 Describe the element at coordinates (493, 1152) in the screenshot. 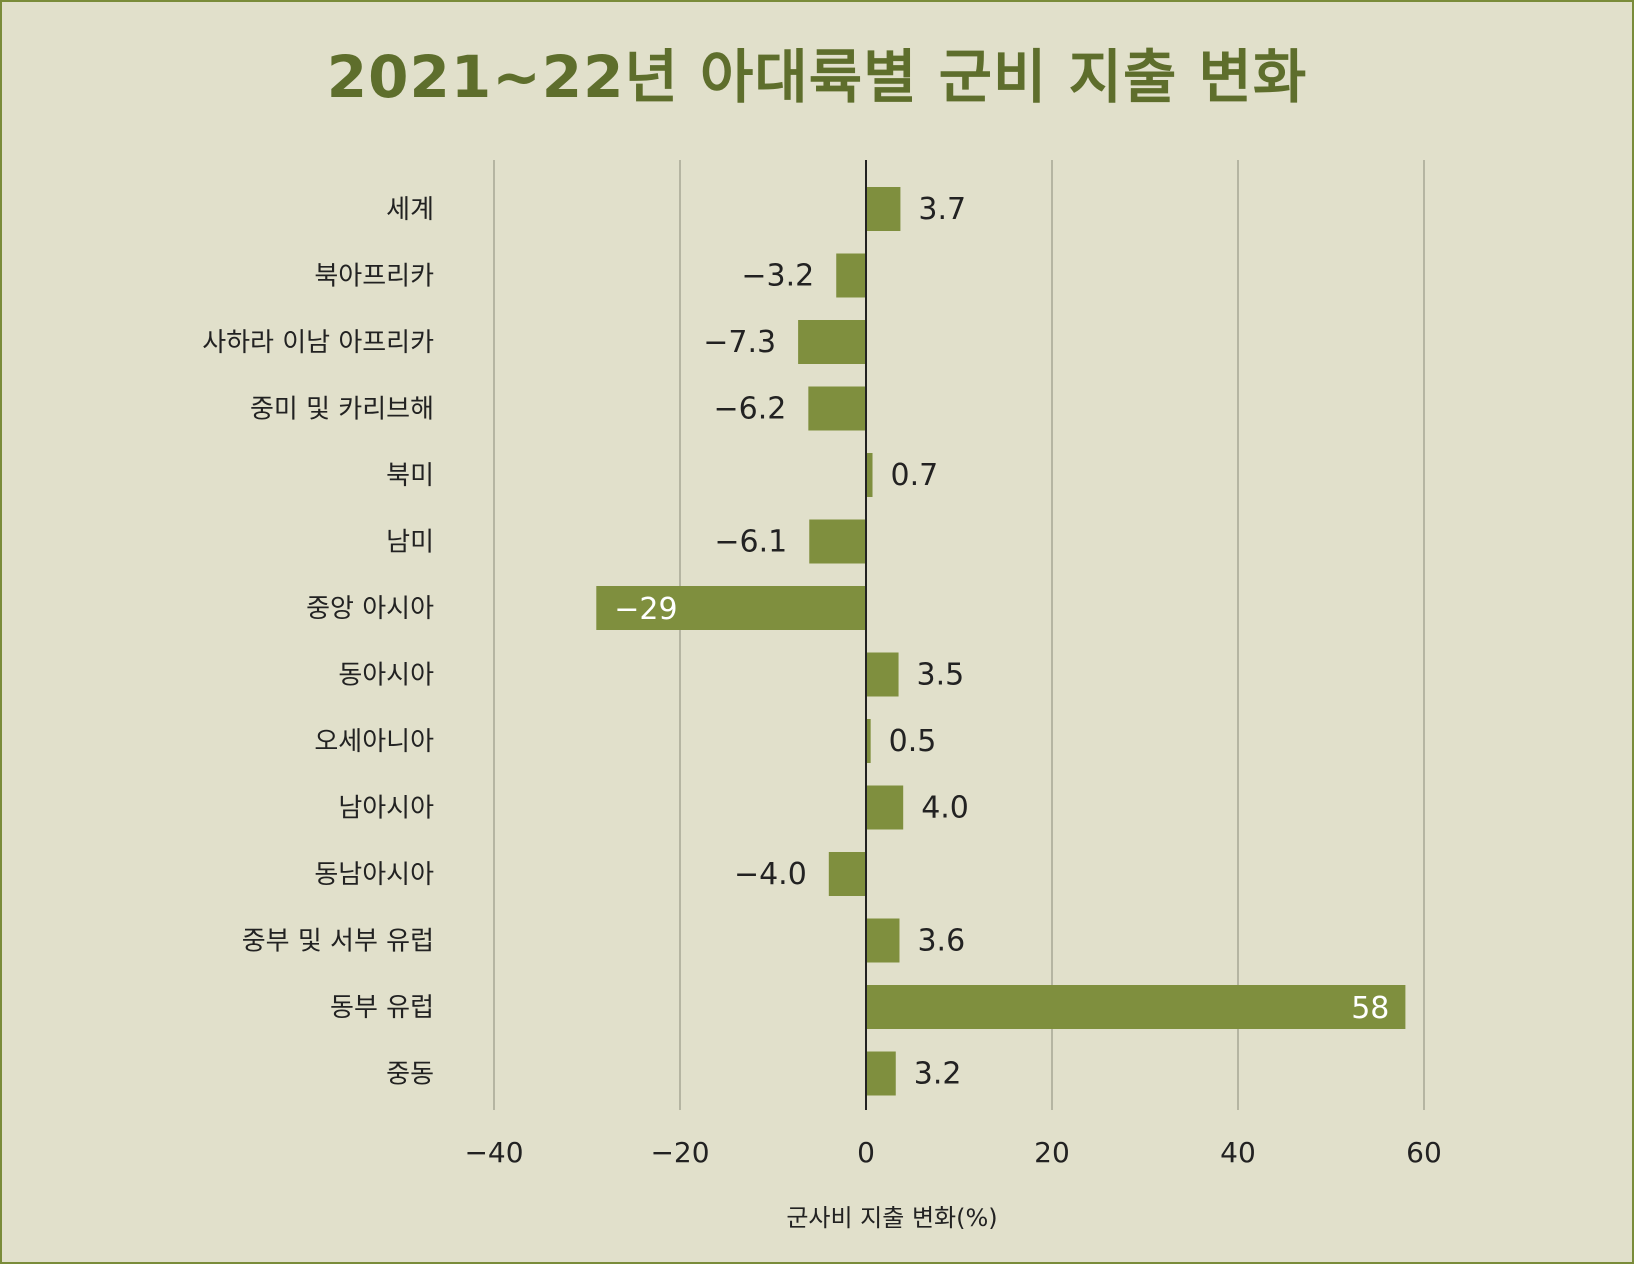

I see `x-tick-label: −40` at that location.